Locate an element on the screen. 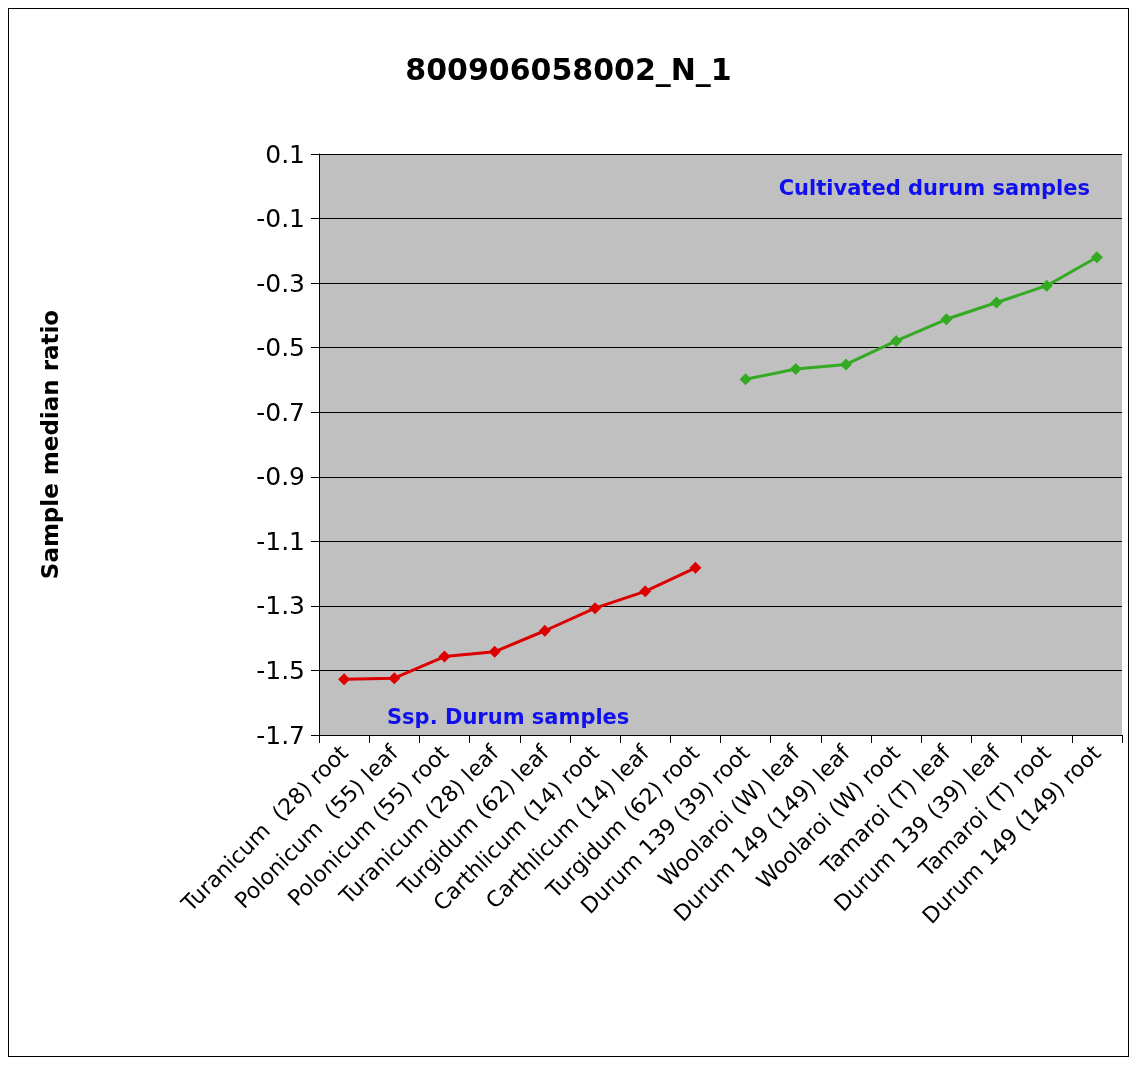  y-tick-label: -0.9 is located at coordinates (280, 477).